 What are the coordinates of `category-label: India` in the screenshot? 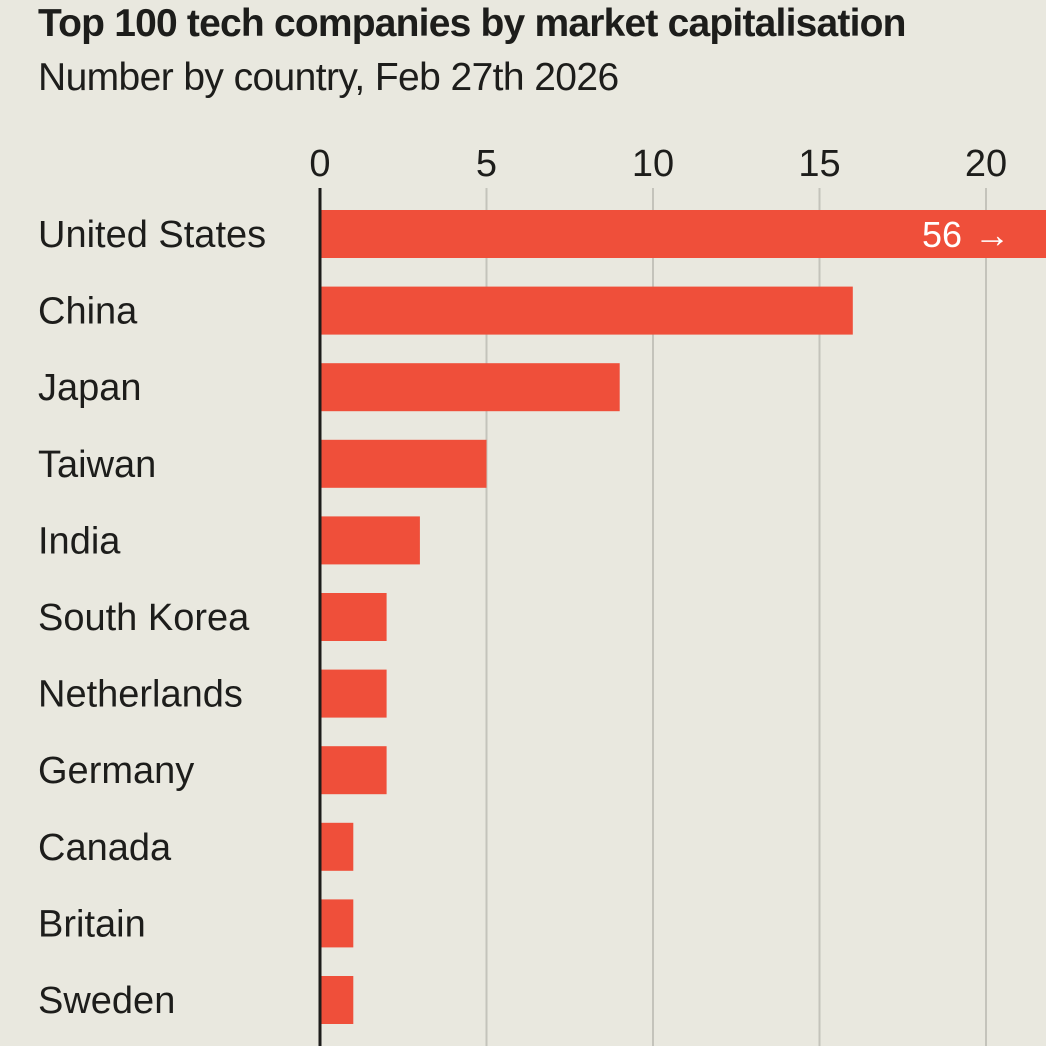 It's located at (79, 541).